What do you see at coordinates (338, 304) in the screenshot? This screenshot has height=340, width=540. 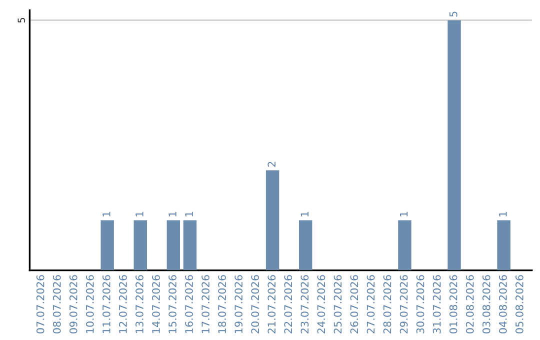 I see `x-tick-label: 25.07.2026` at bounding box center [338, 304].